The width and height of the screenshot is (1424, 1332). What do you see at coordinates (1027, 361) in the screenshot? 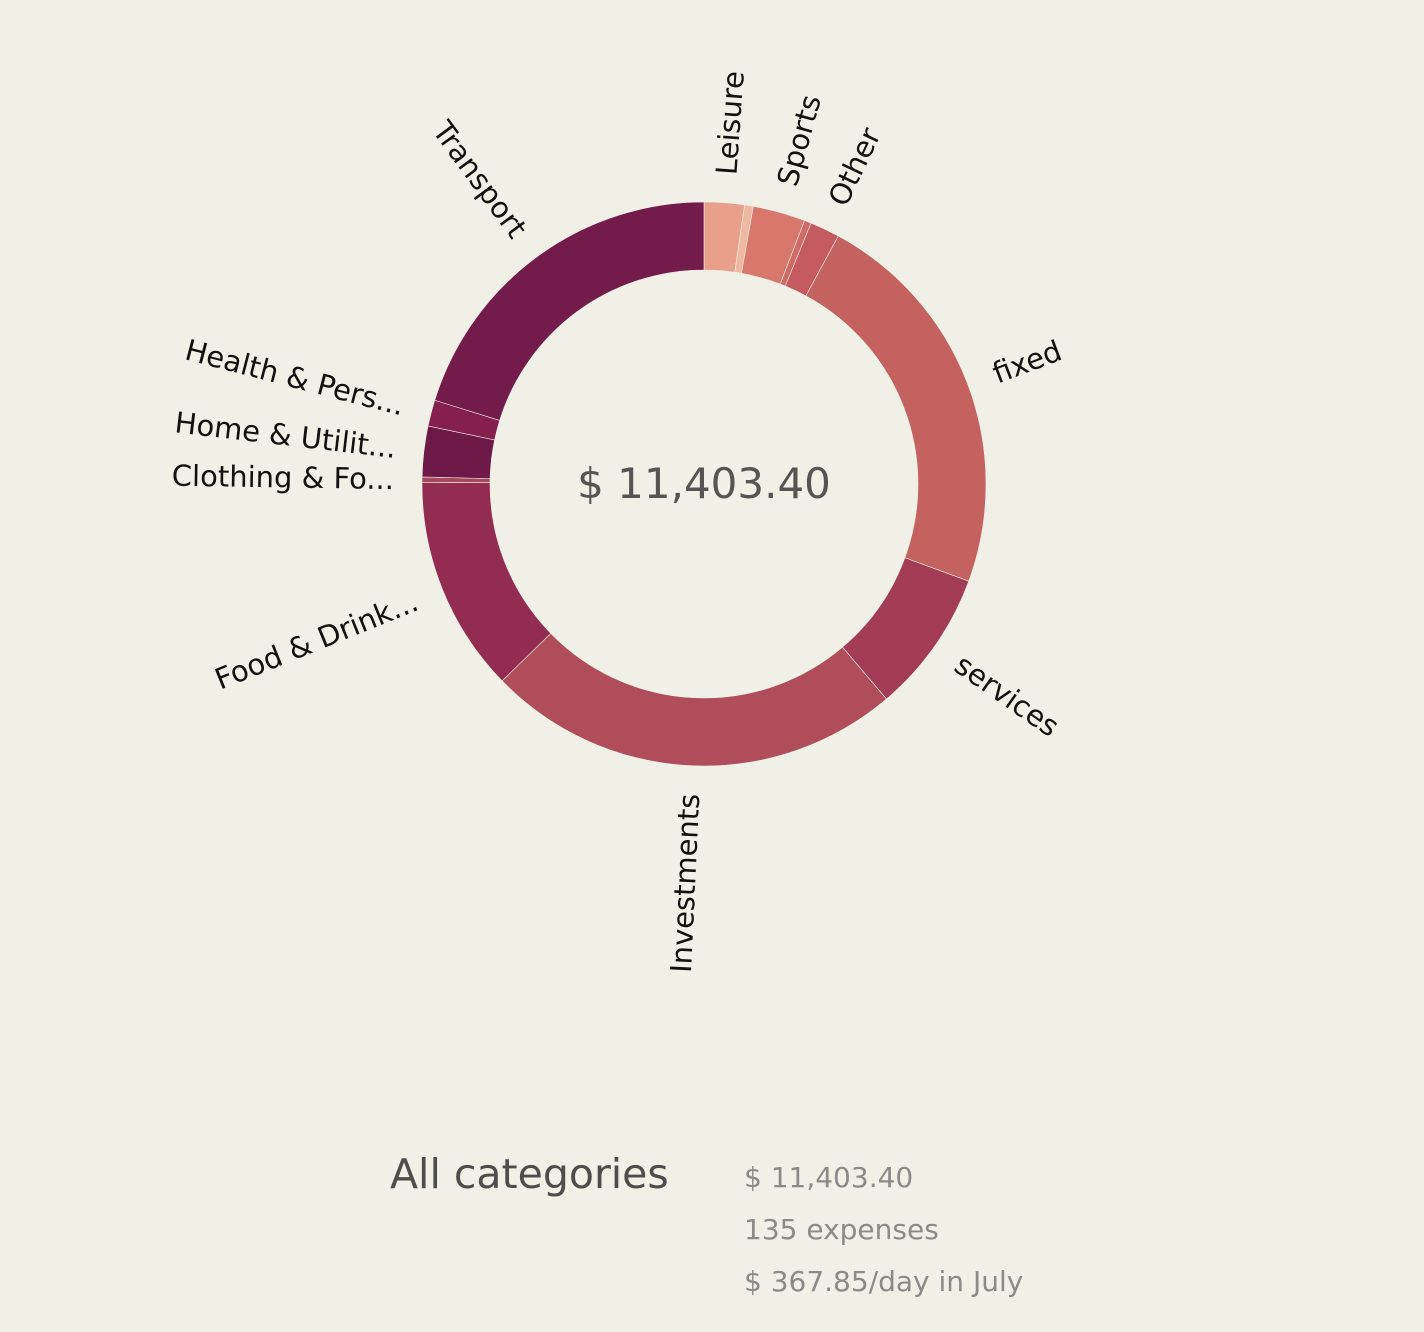
I see `label-fixed: fixed` at bounding box center [1027, 361].